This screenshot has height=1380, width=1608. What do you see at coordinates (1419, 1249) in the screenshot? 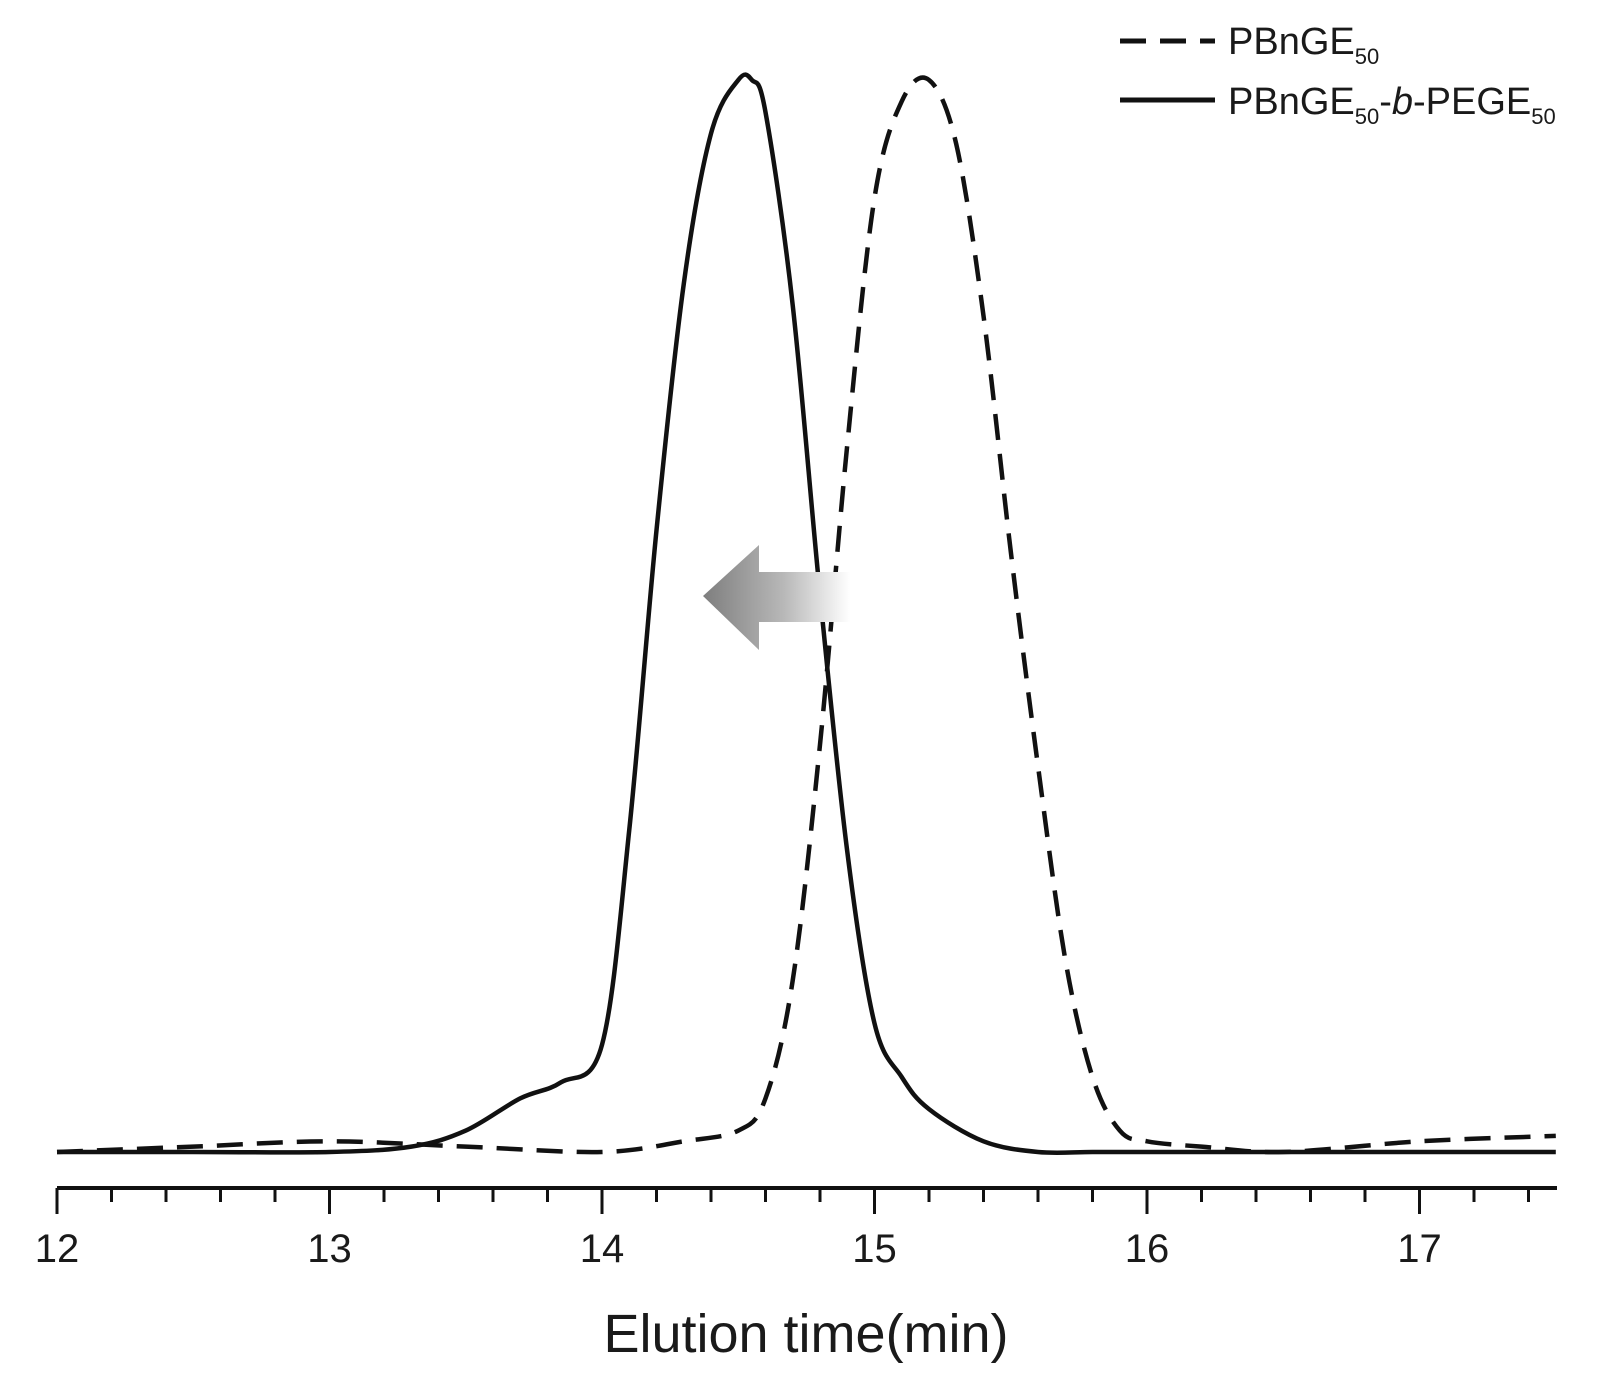
I see `x-tick-label: 17` at bounding box center [1419, 1249].